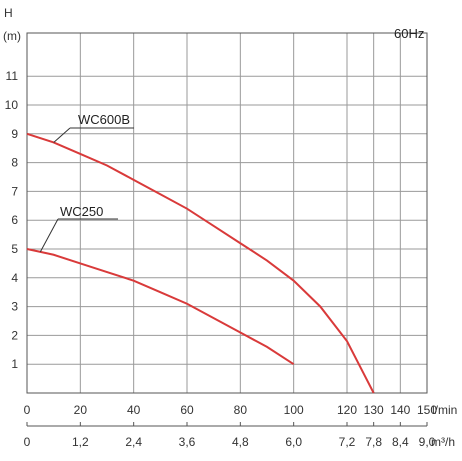 Image resolution: width=462 pixels, height=461 pixels. I want to click on y-tick-label: 5, so click(14, 249).